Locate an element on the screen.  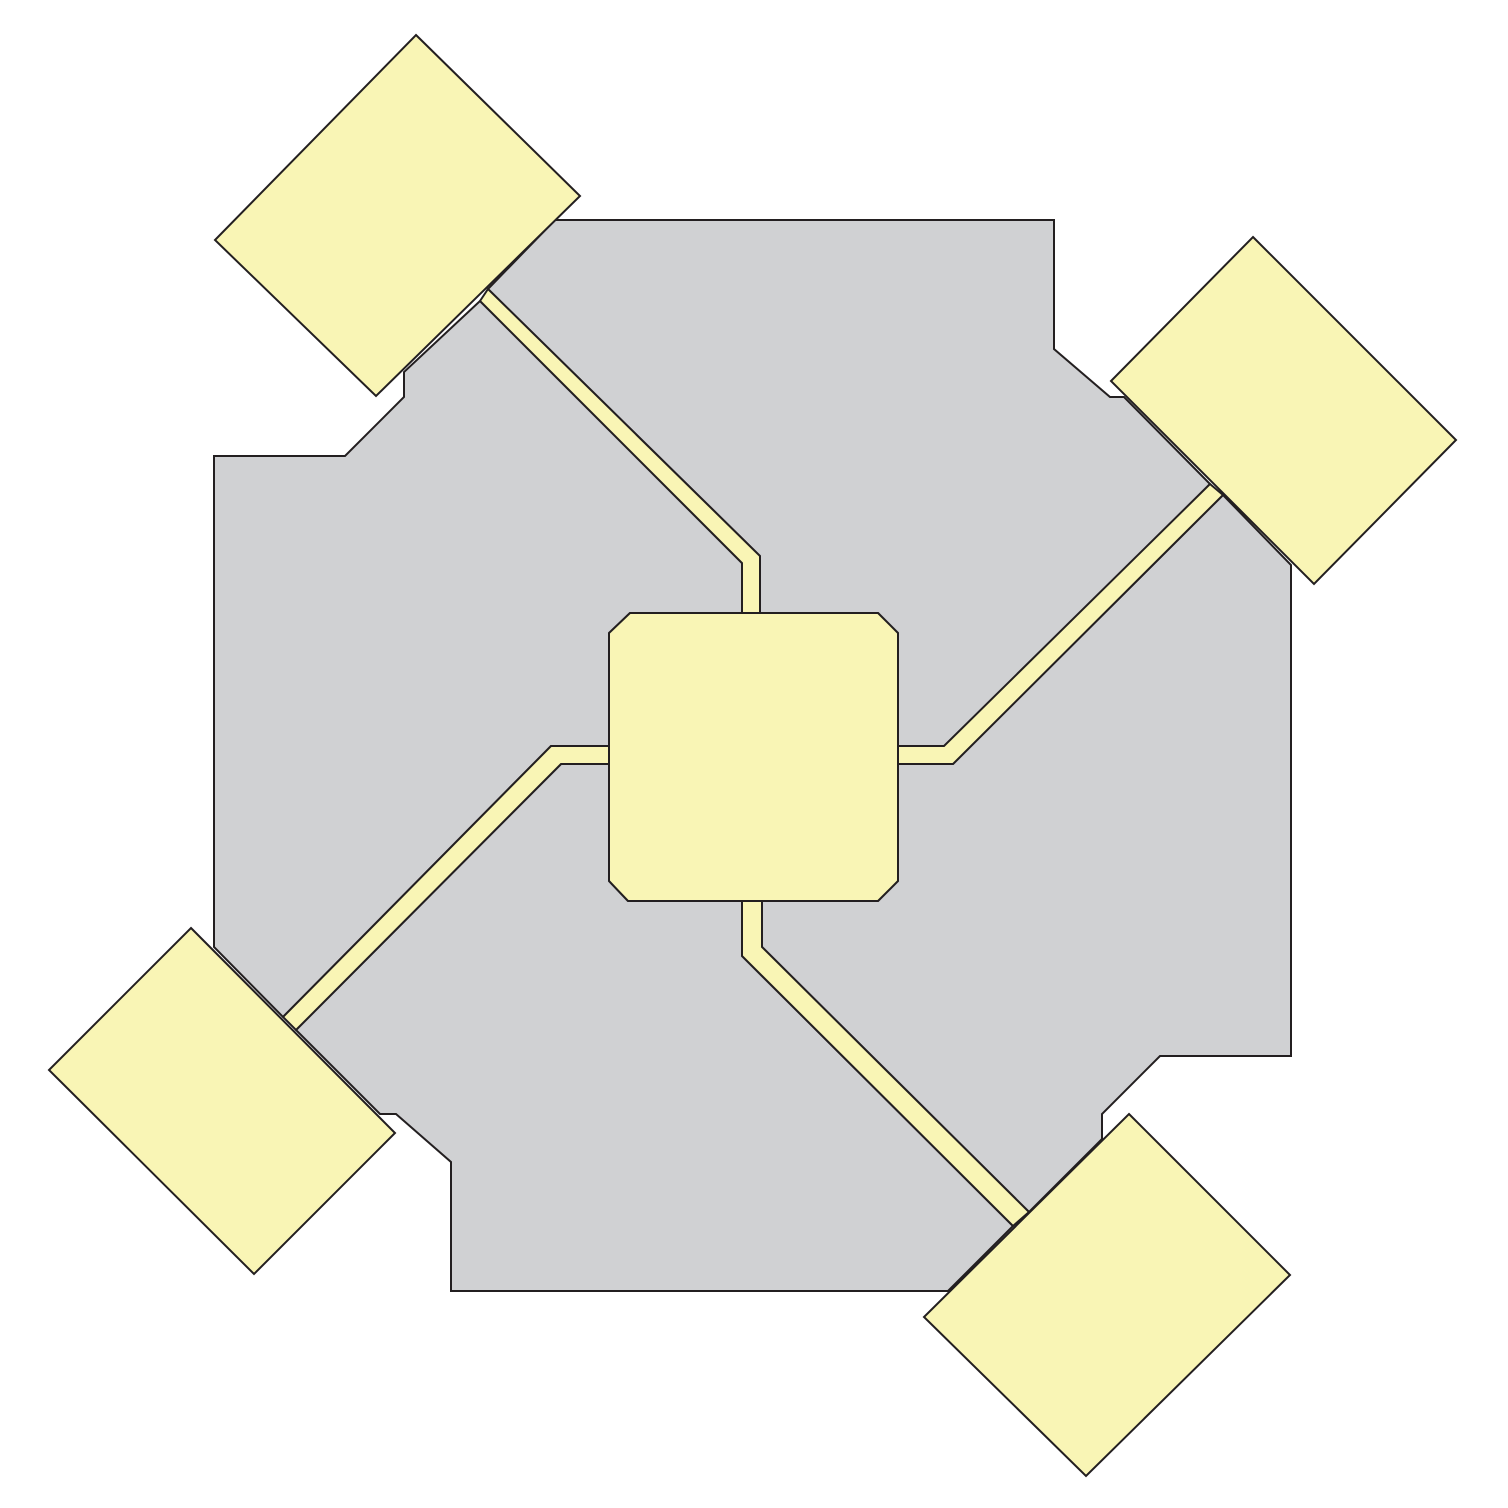
corner-pad-bottom-left is located at coordinates (222, 1101).